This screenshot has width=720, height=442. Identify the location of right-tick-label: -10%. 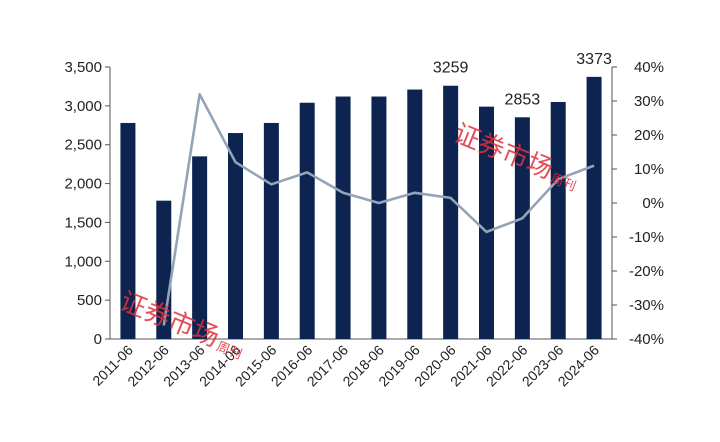
(646, 237).